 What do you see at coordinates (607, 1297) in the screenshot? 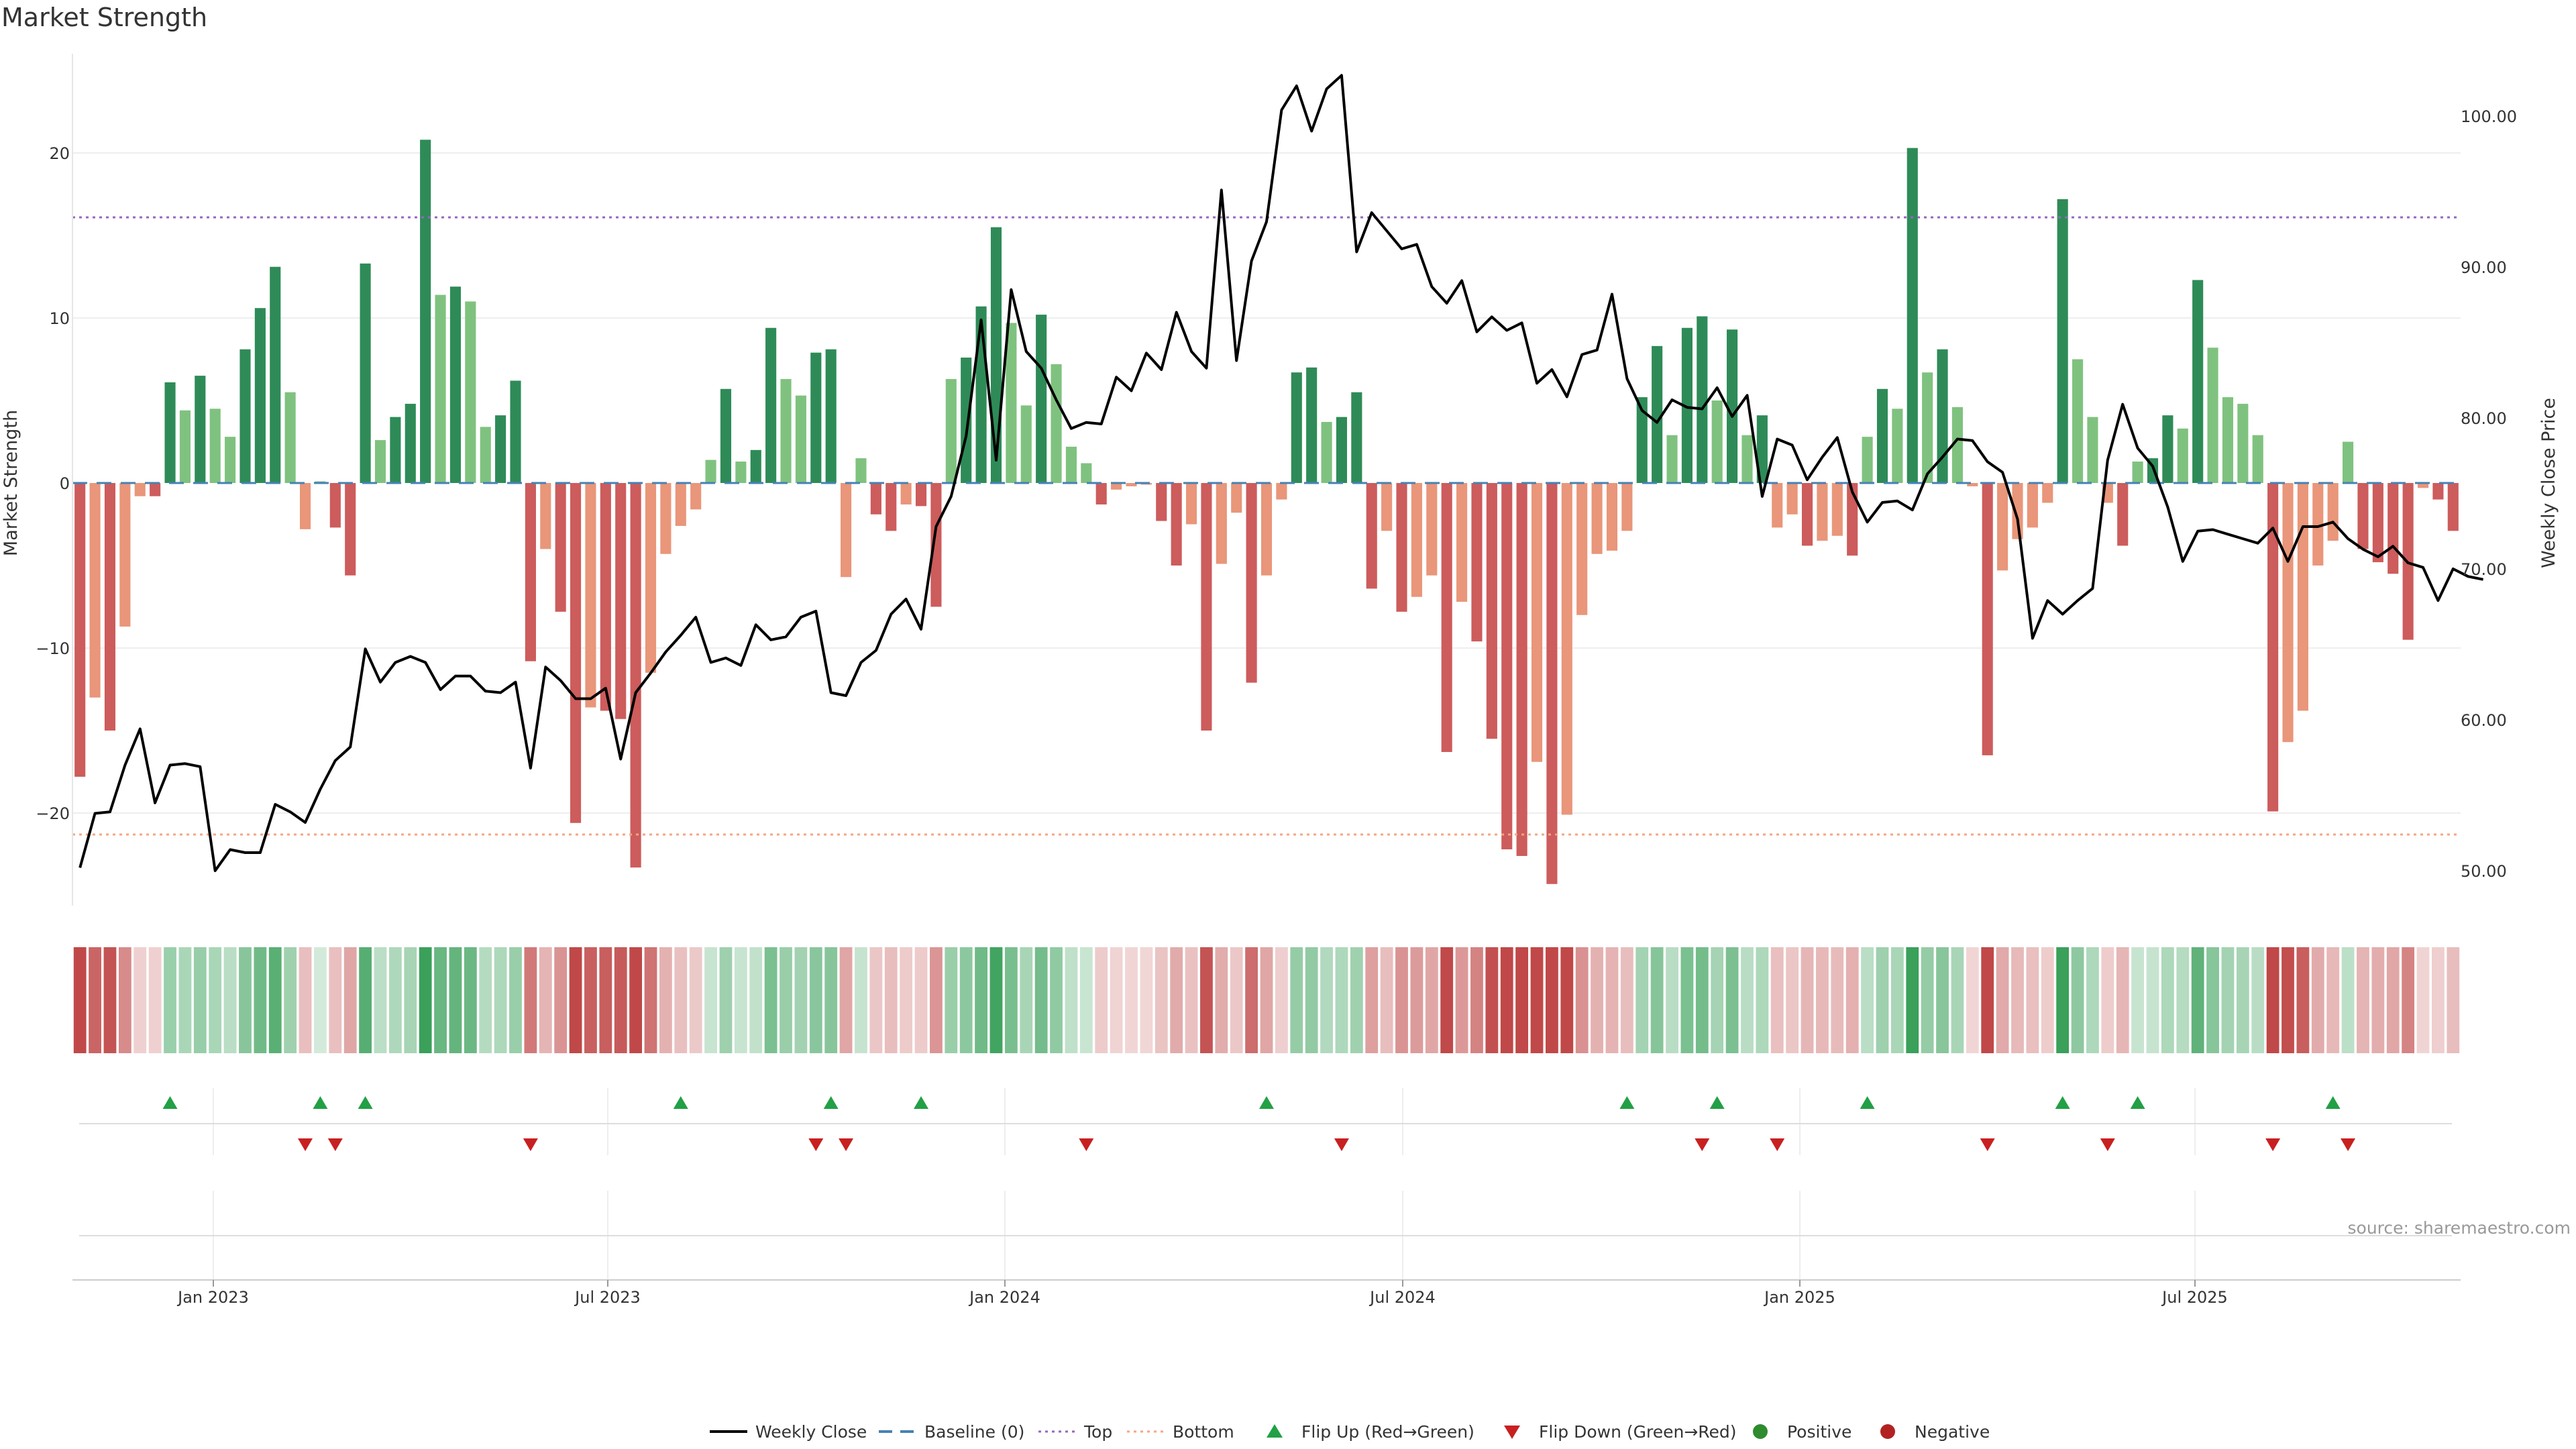
I see `x-tick-label: Jul 2023` at bounding box center [607, 1297].